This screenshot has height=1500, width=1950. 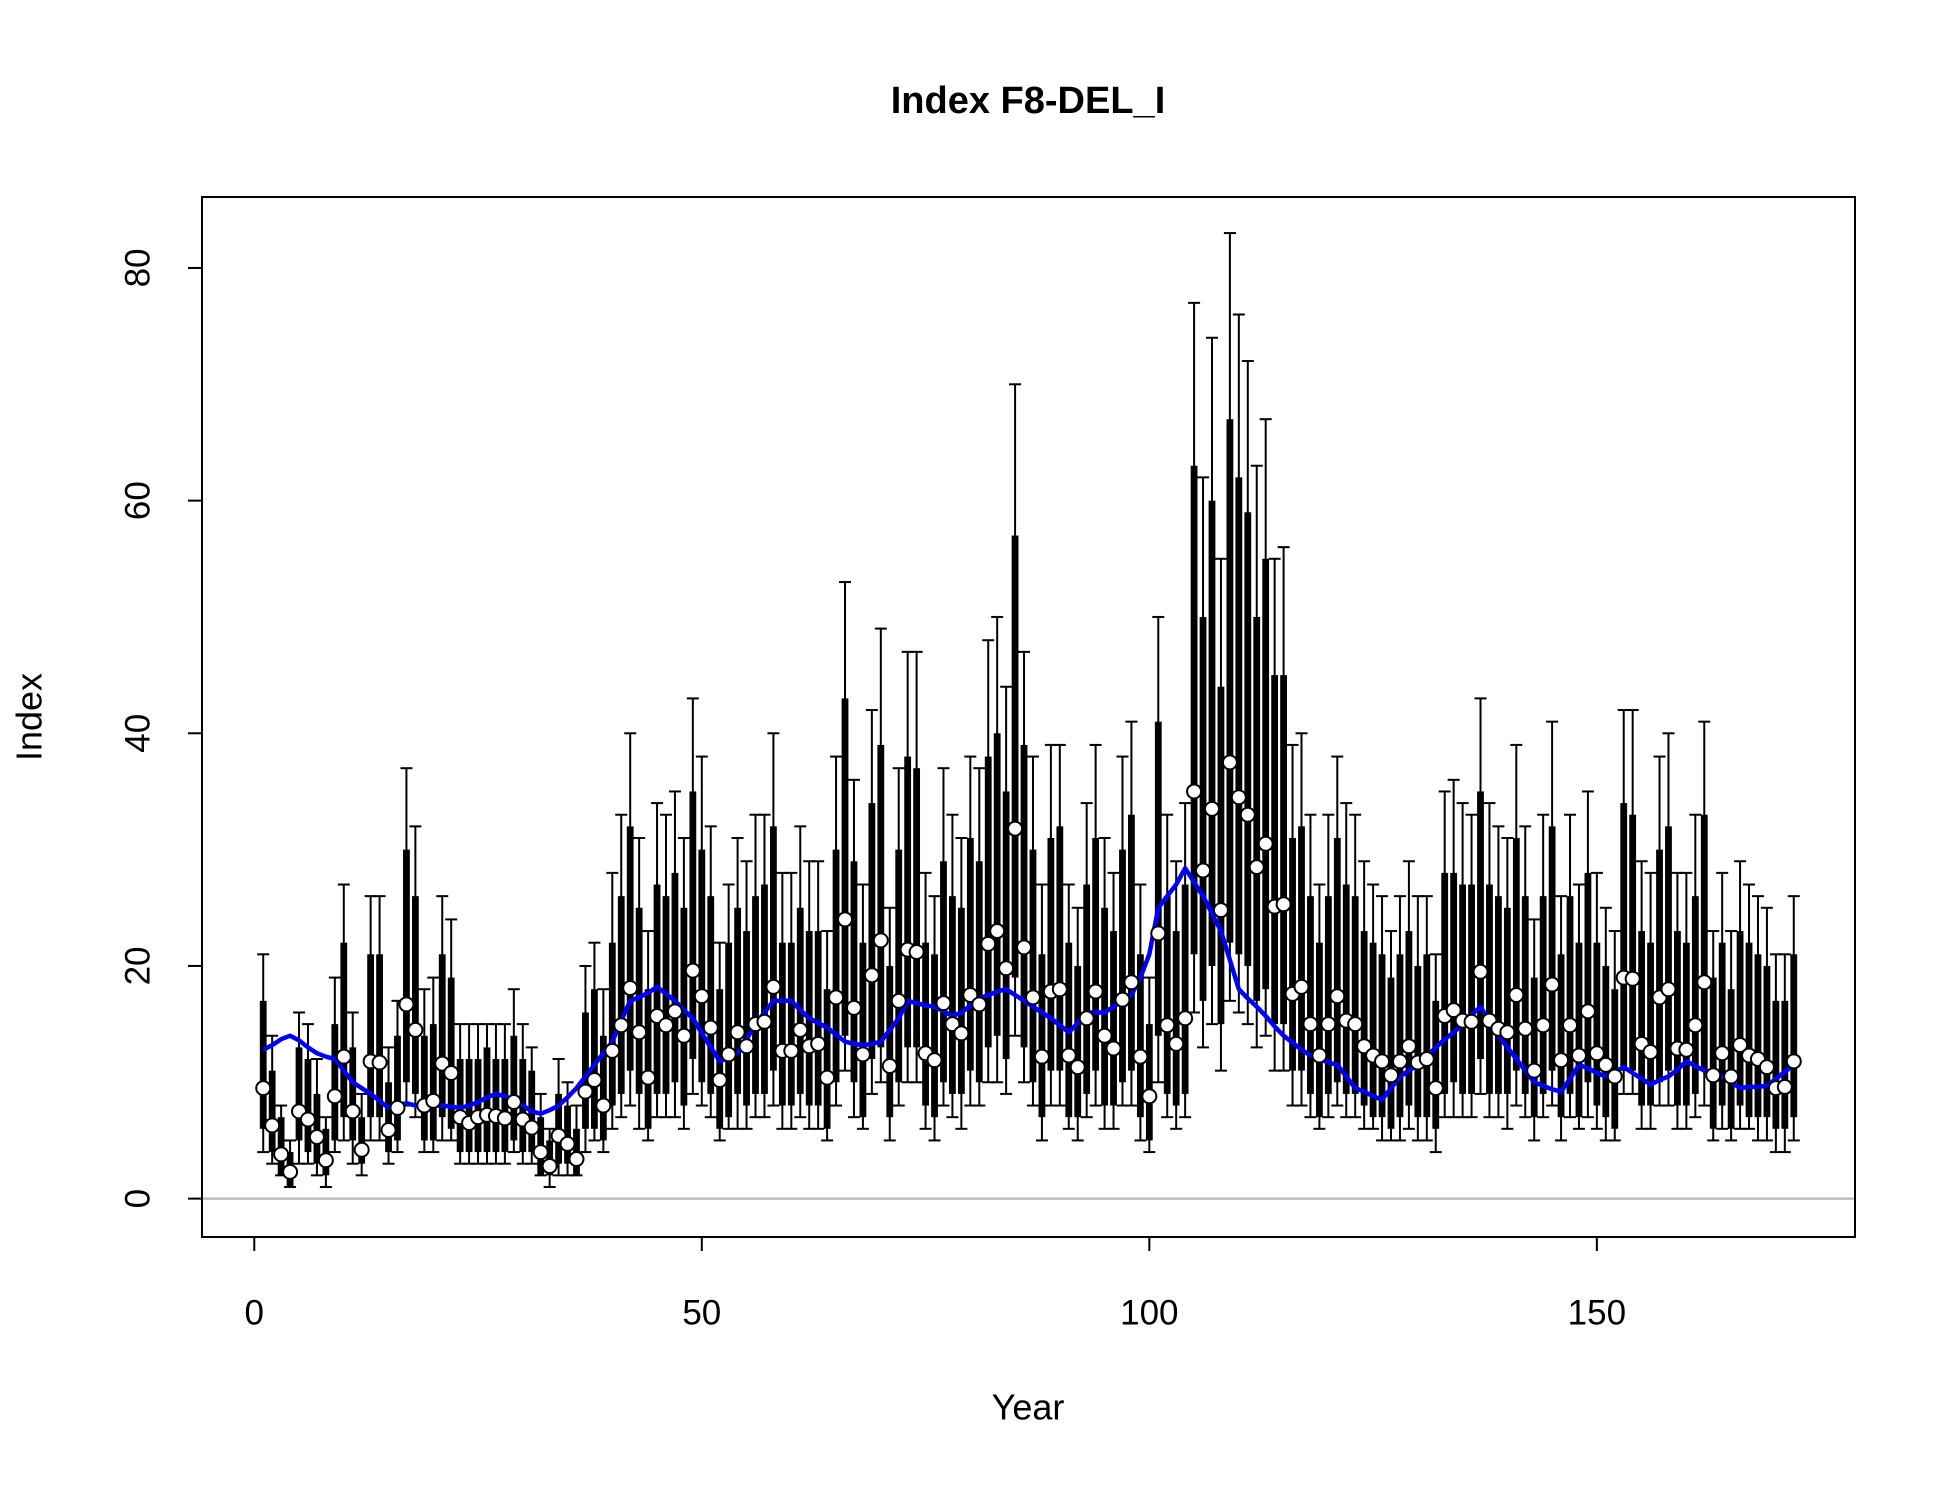 What do you see at coordinates (1028, 101) in the screenshot?
I see `chart-title: Index F8-DEL_I` at bounding box center [1028, 101].